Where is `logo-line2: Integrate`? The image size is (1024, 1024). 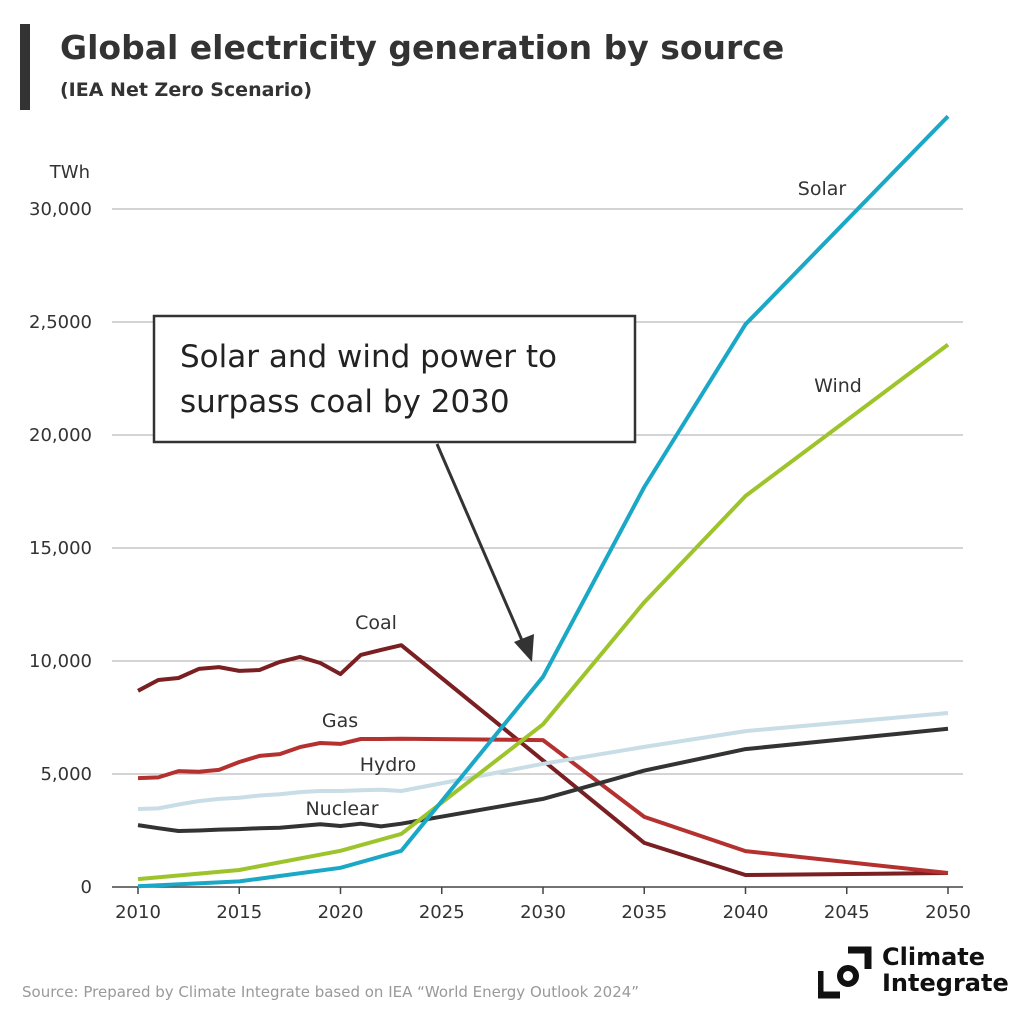 logo-line2: Integrate is located at coordinates (945, 983).